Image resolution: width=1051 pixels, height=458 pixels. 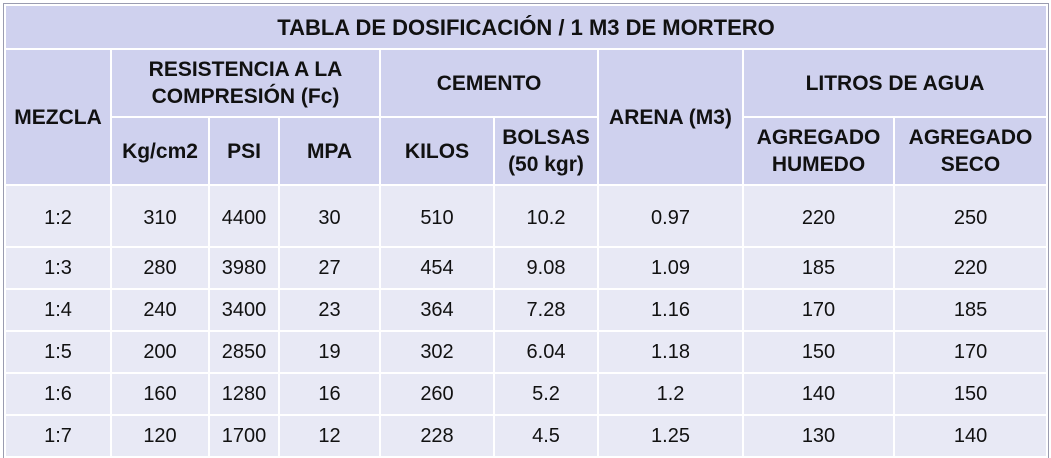 What do you see at coordinates (437, 310) in the screenshot?
I see `table-cell: 364` at bounding box center [437, 310].